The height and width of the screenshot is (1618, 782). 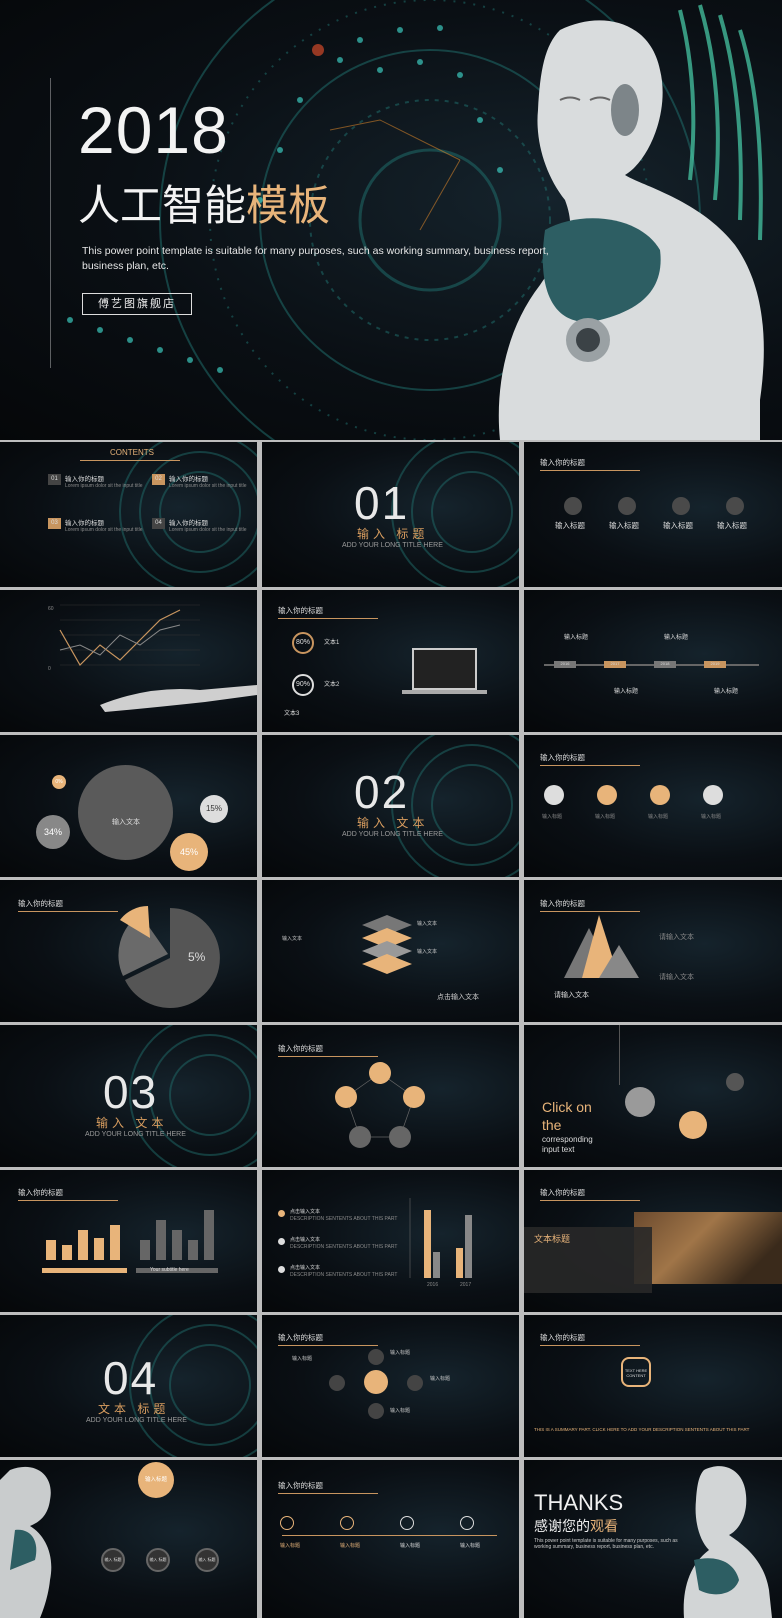 I want to click on slide-cycle: 输入你的标题 输入标题 输入标题 输入标题 输入标题, so click(x=390, y=1386).